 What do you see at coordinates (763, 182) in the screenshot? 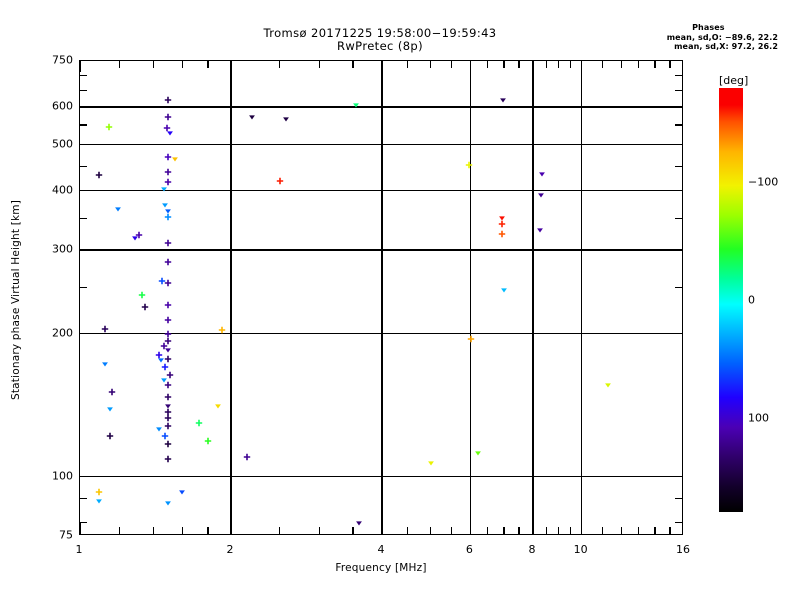
I see `colorbar-tick-label: −100` at bounding box center [763, 182].